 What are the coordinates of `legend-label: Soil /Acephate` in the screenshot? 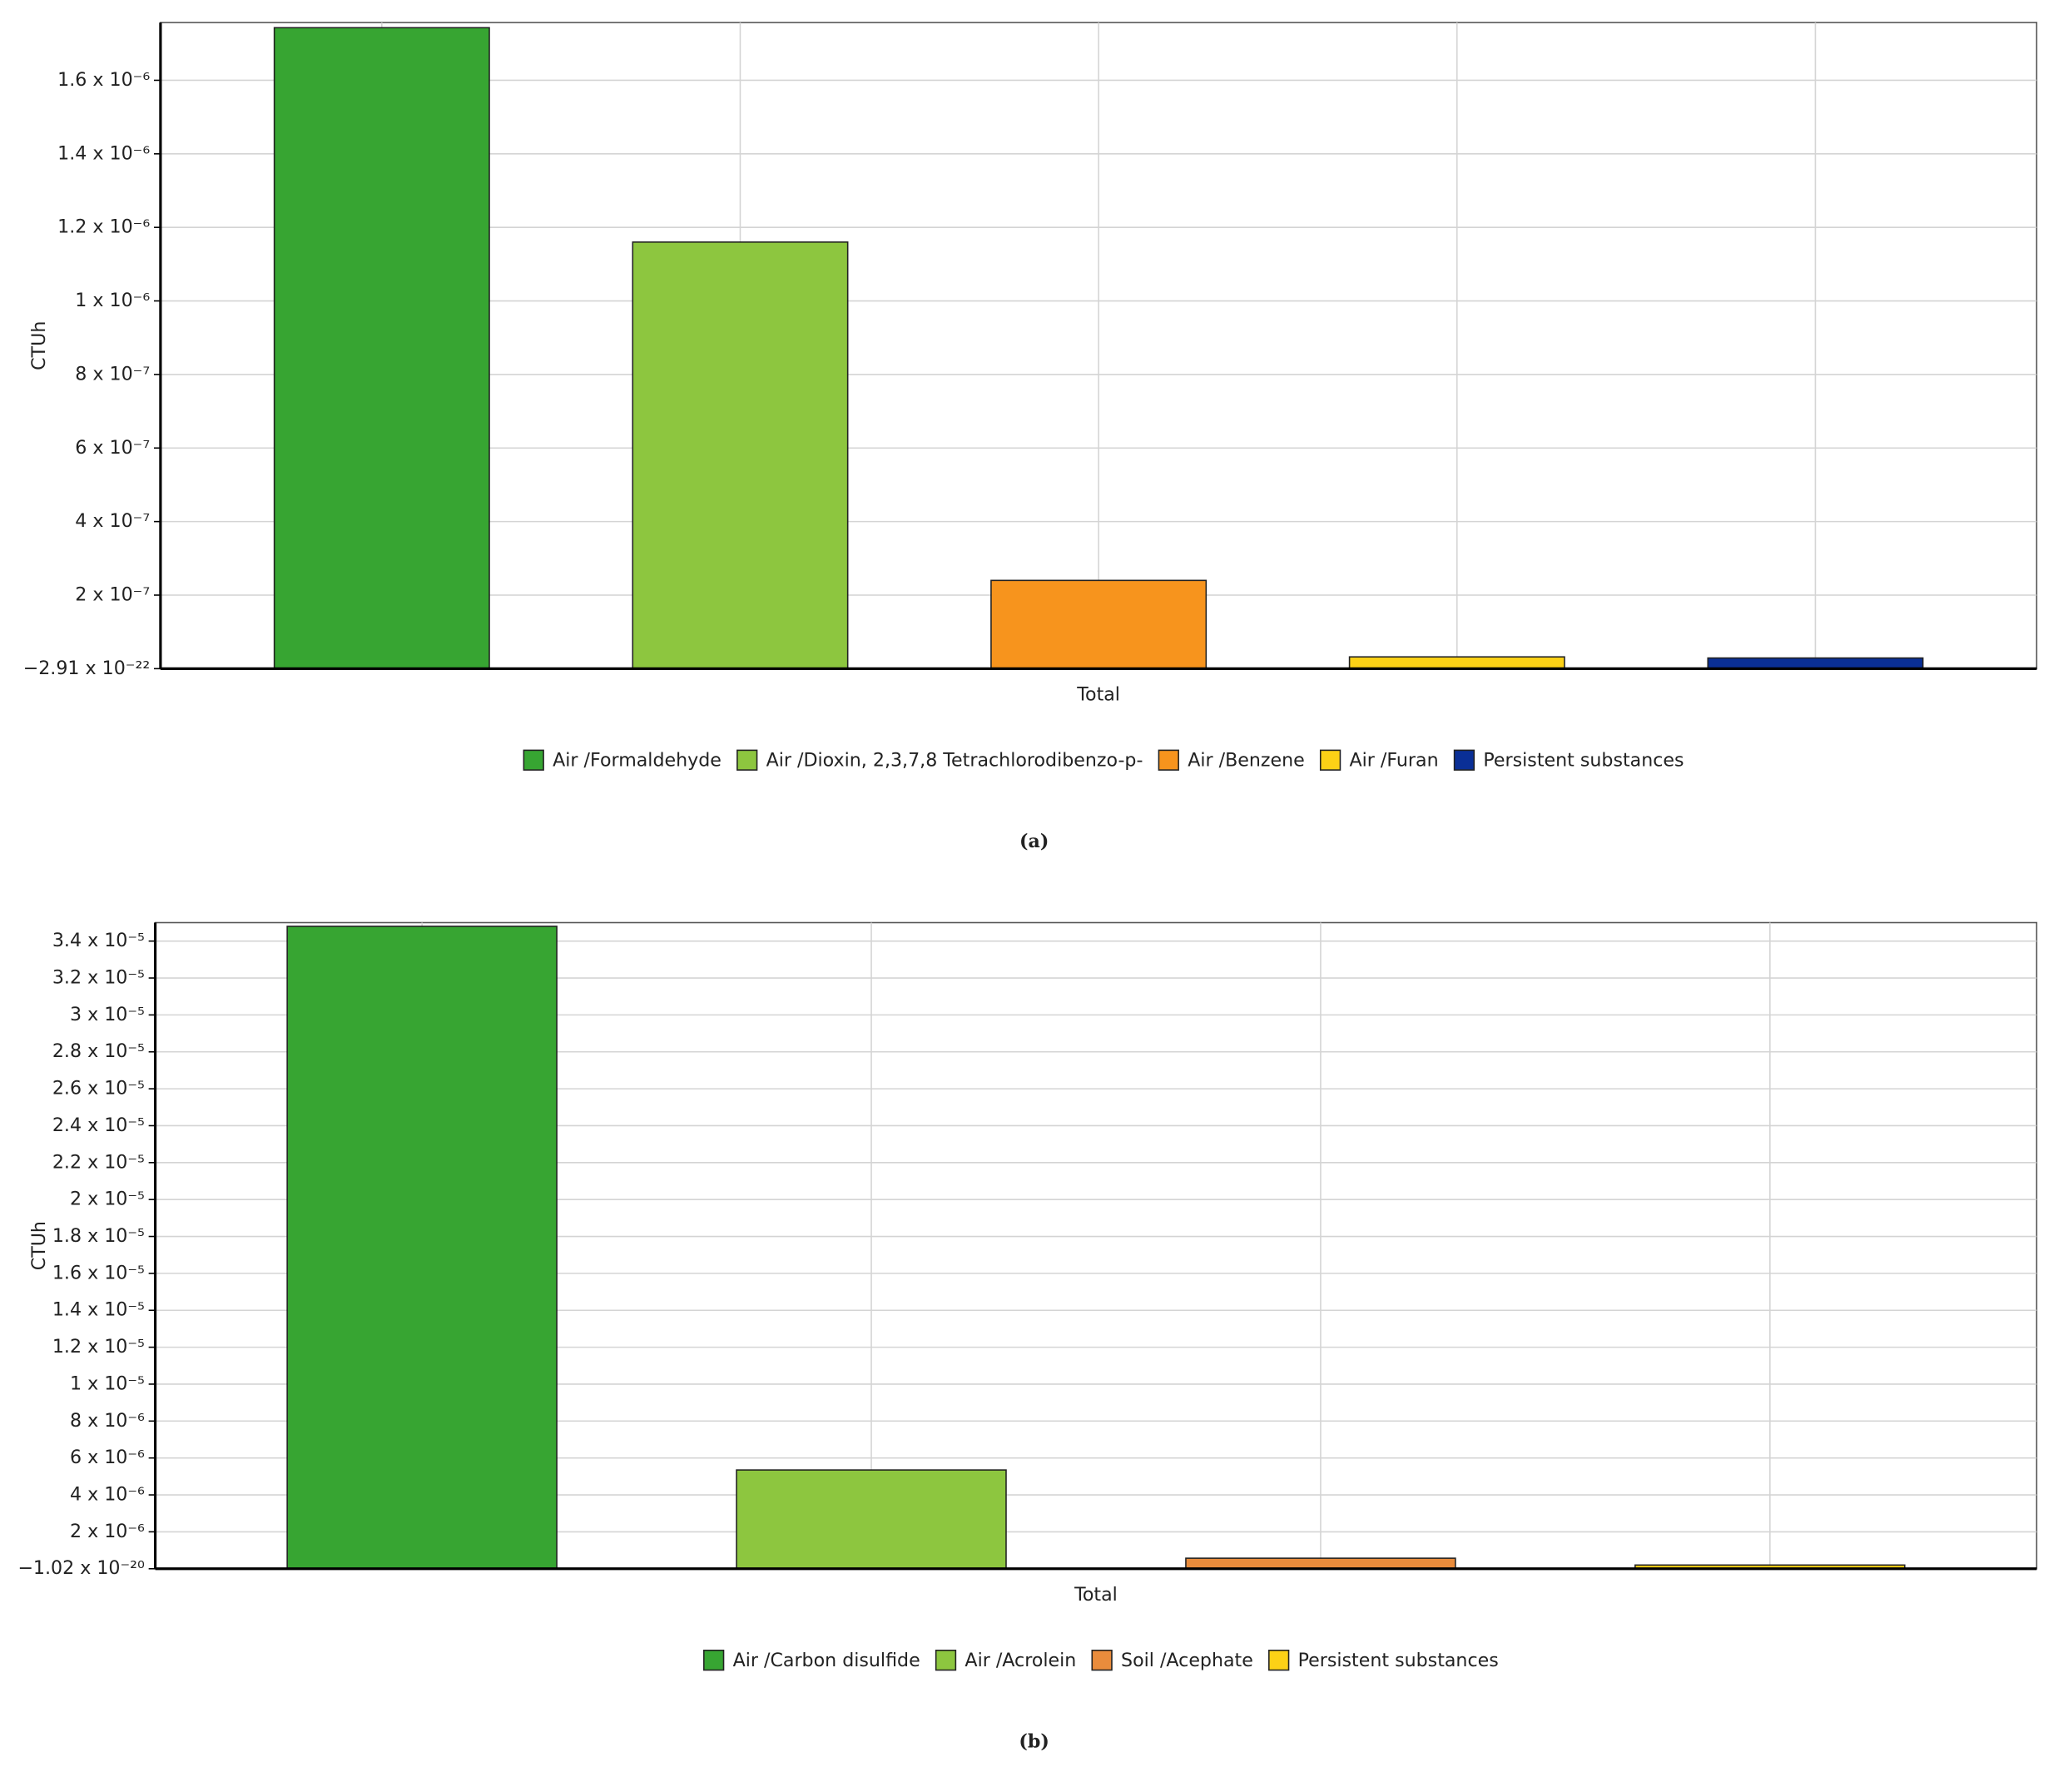 It's located at (1187, 1660).